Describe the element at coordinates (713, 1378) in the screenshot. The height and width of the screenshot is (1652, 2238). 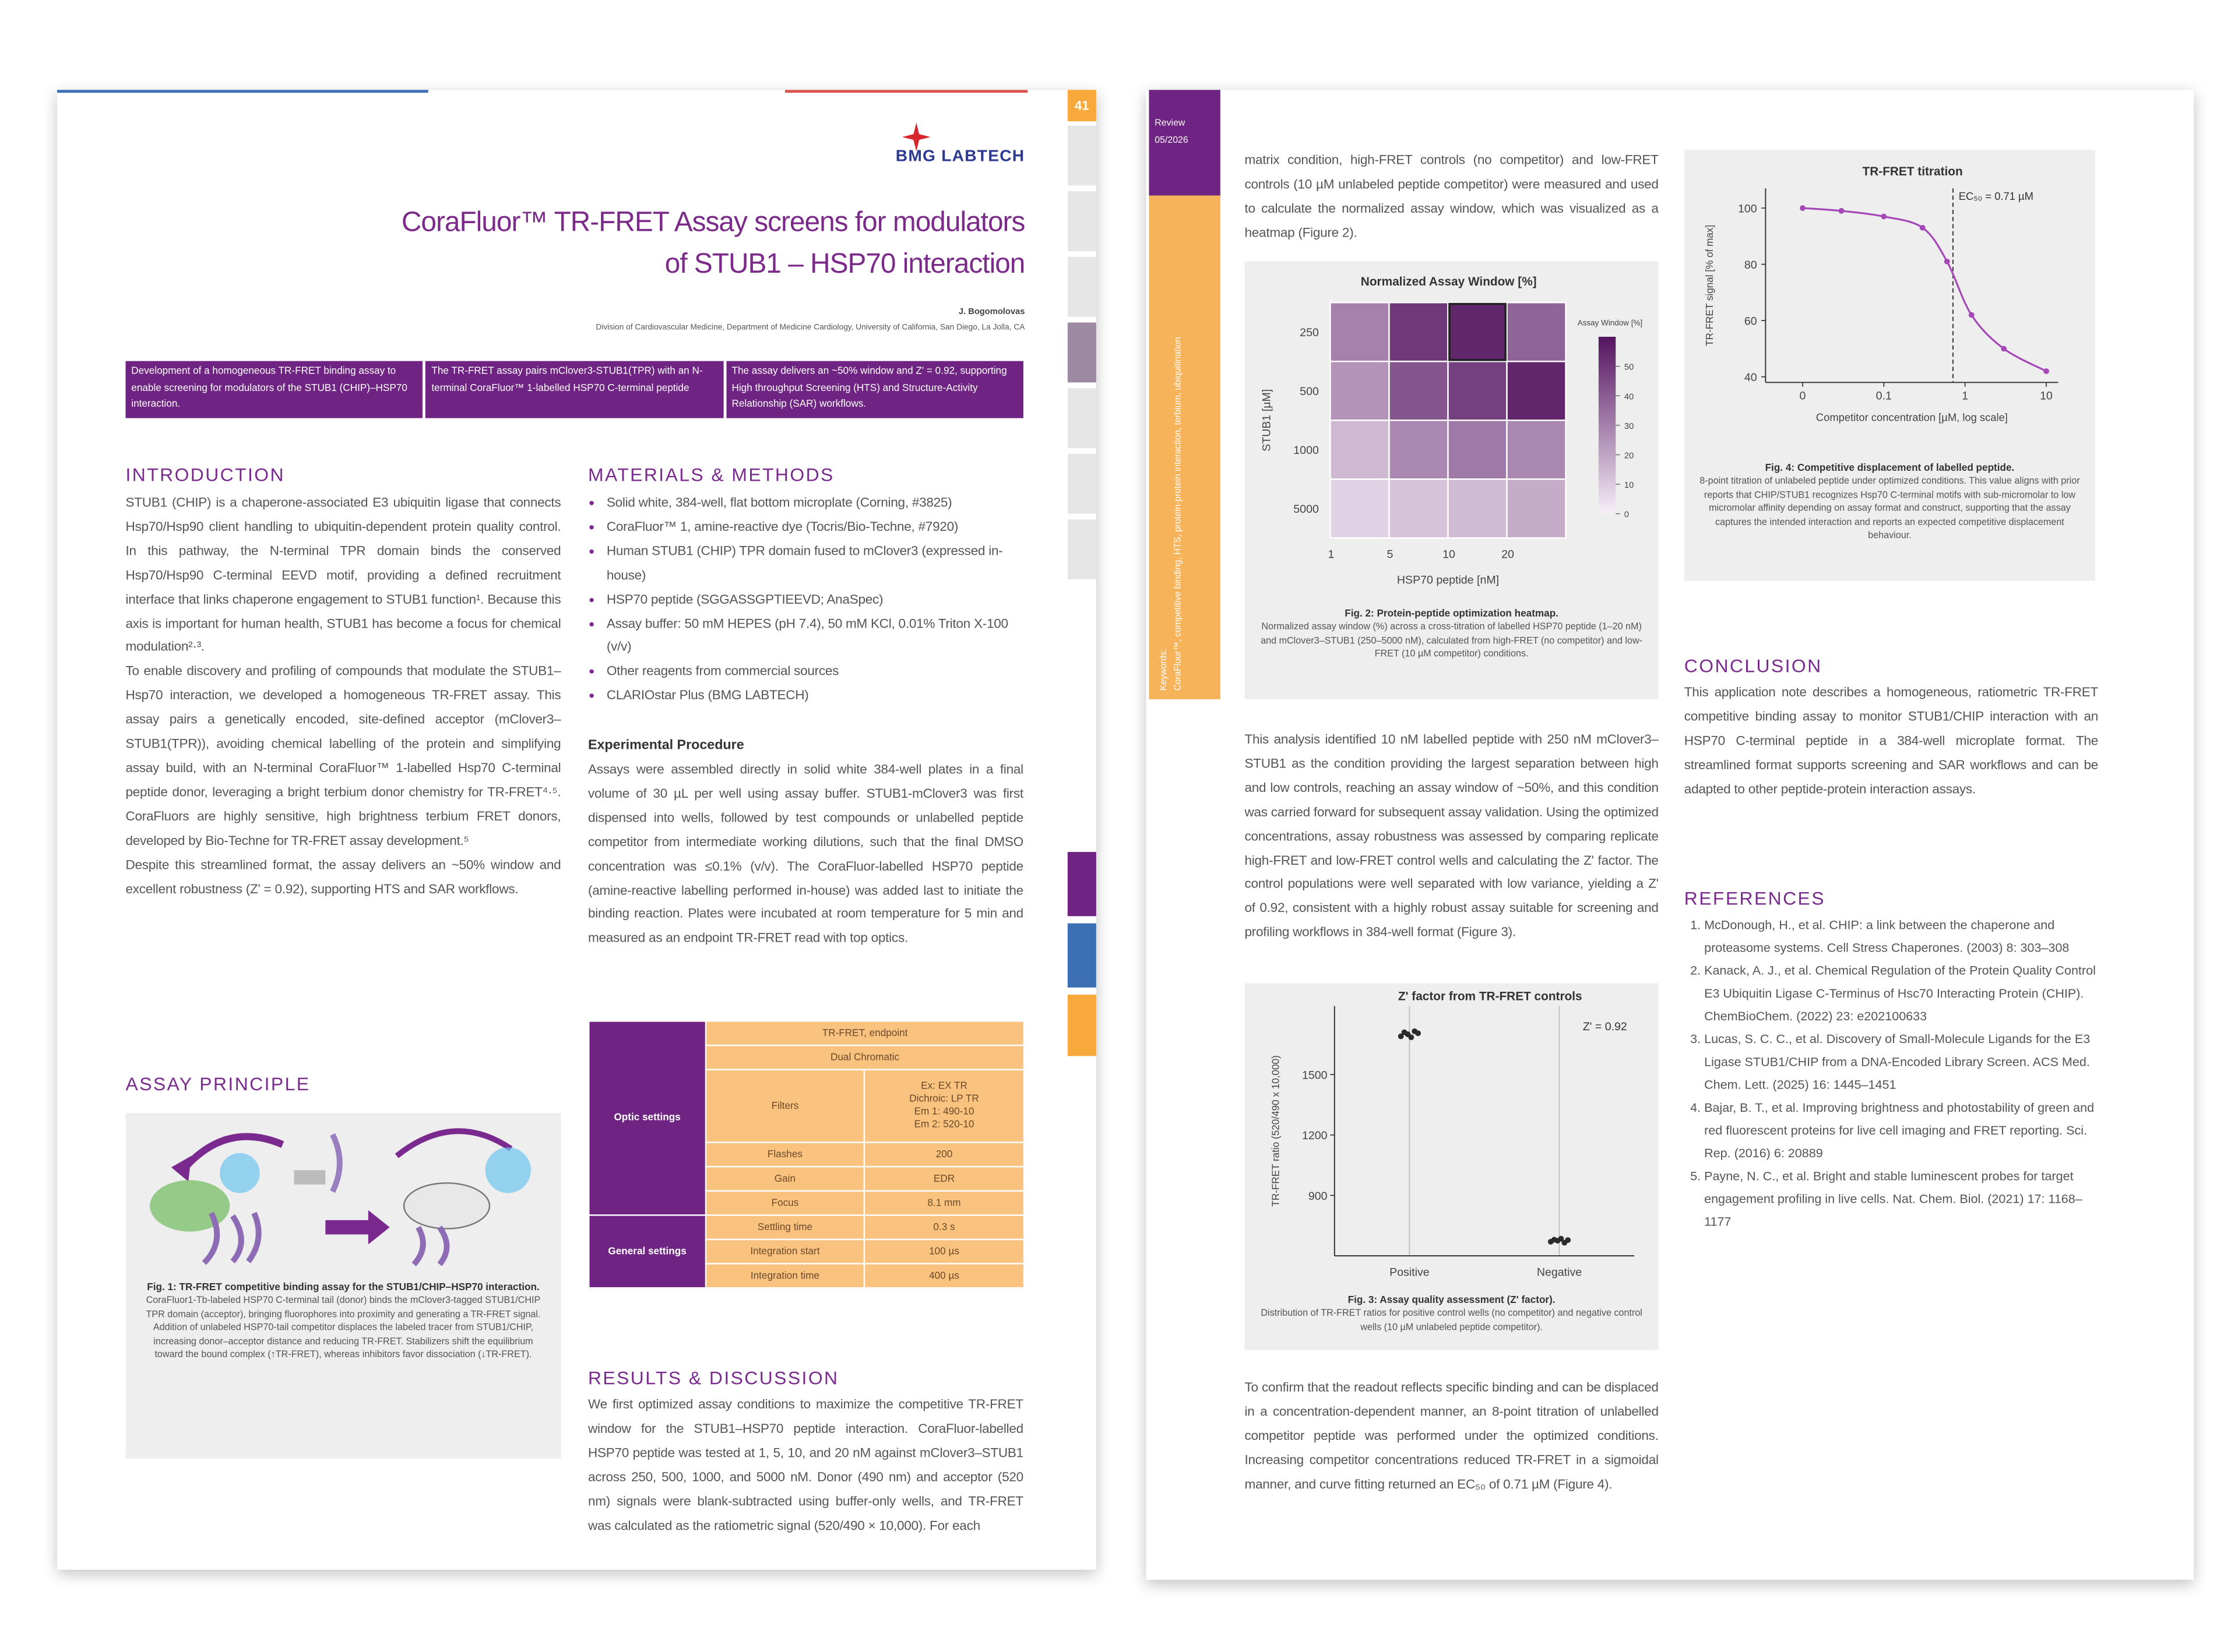
I see `section-heading: RESULTS & DISCUSSION` at that location.